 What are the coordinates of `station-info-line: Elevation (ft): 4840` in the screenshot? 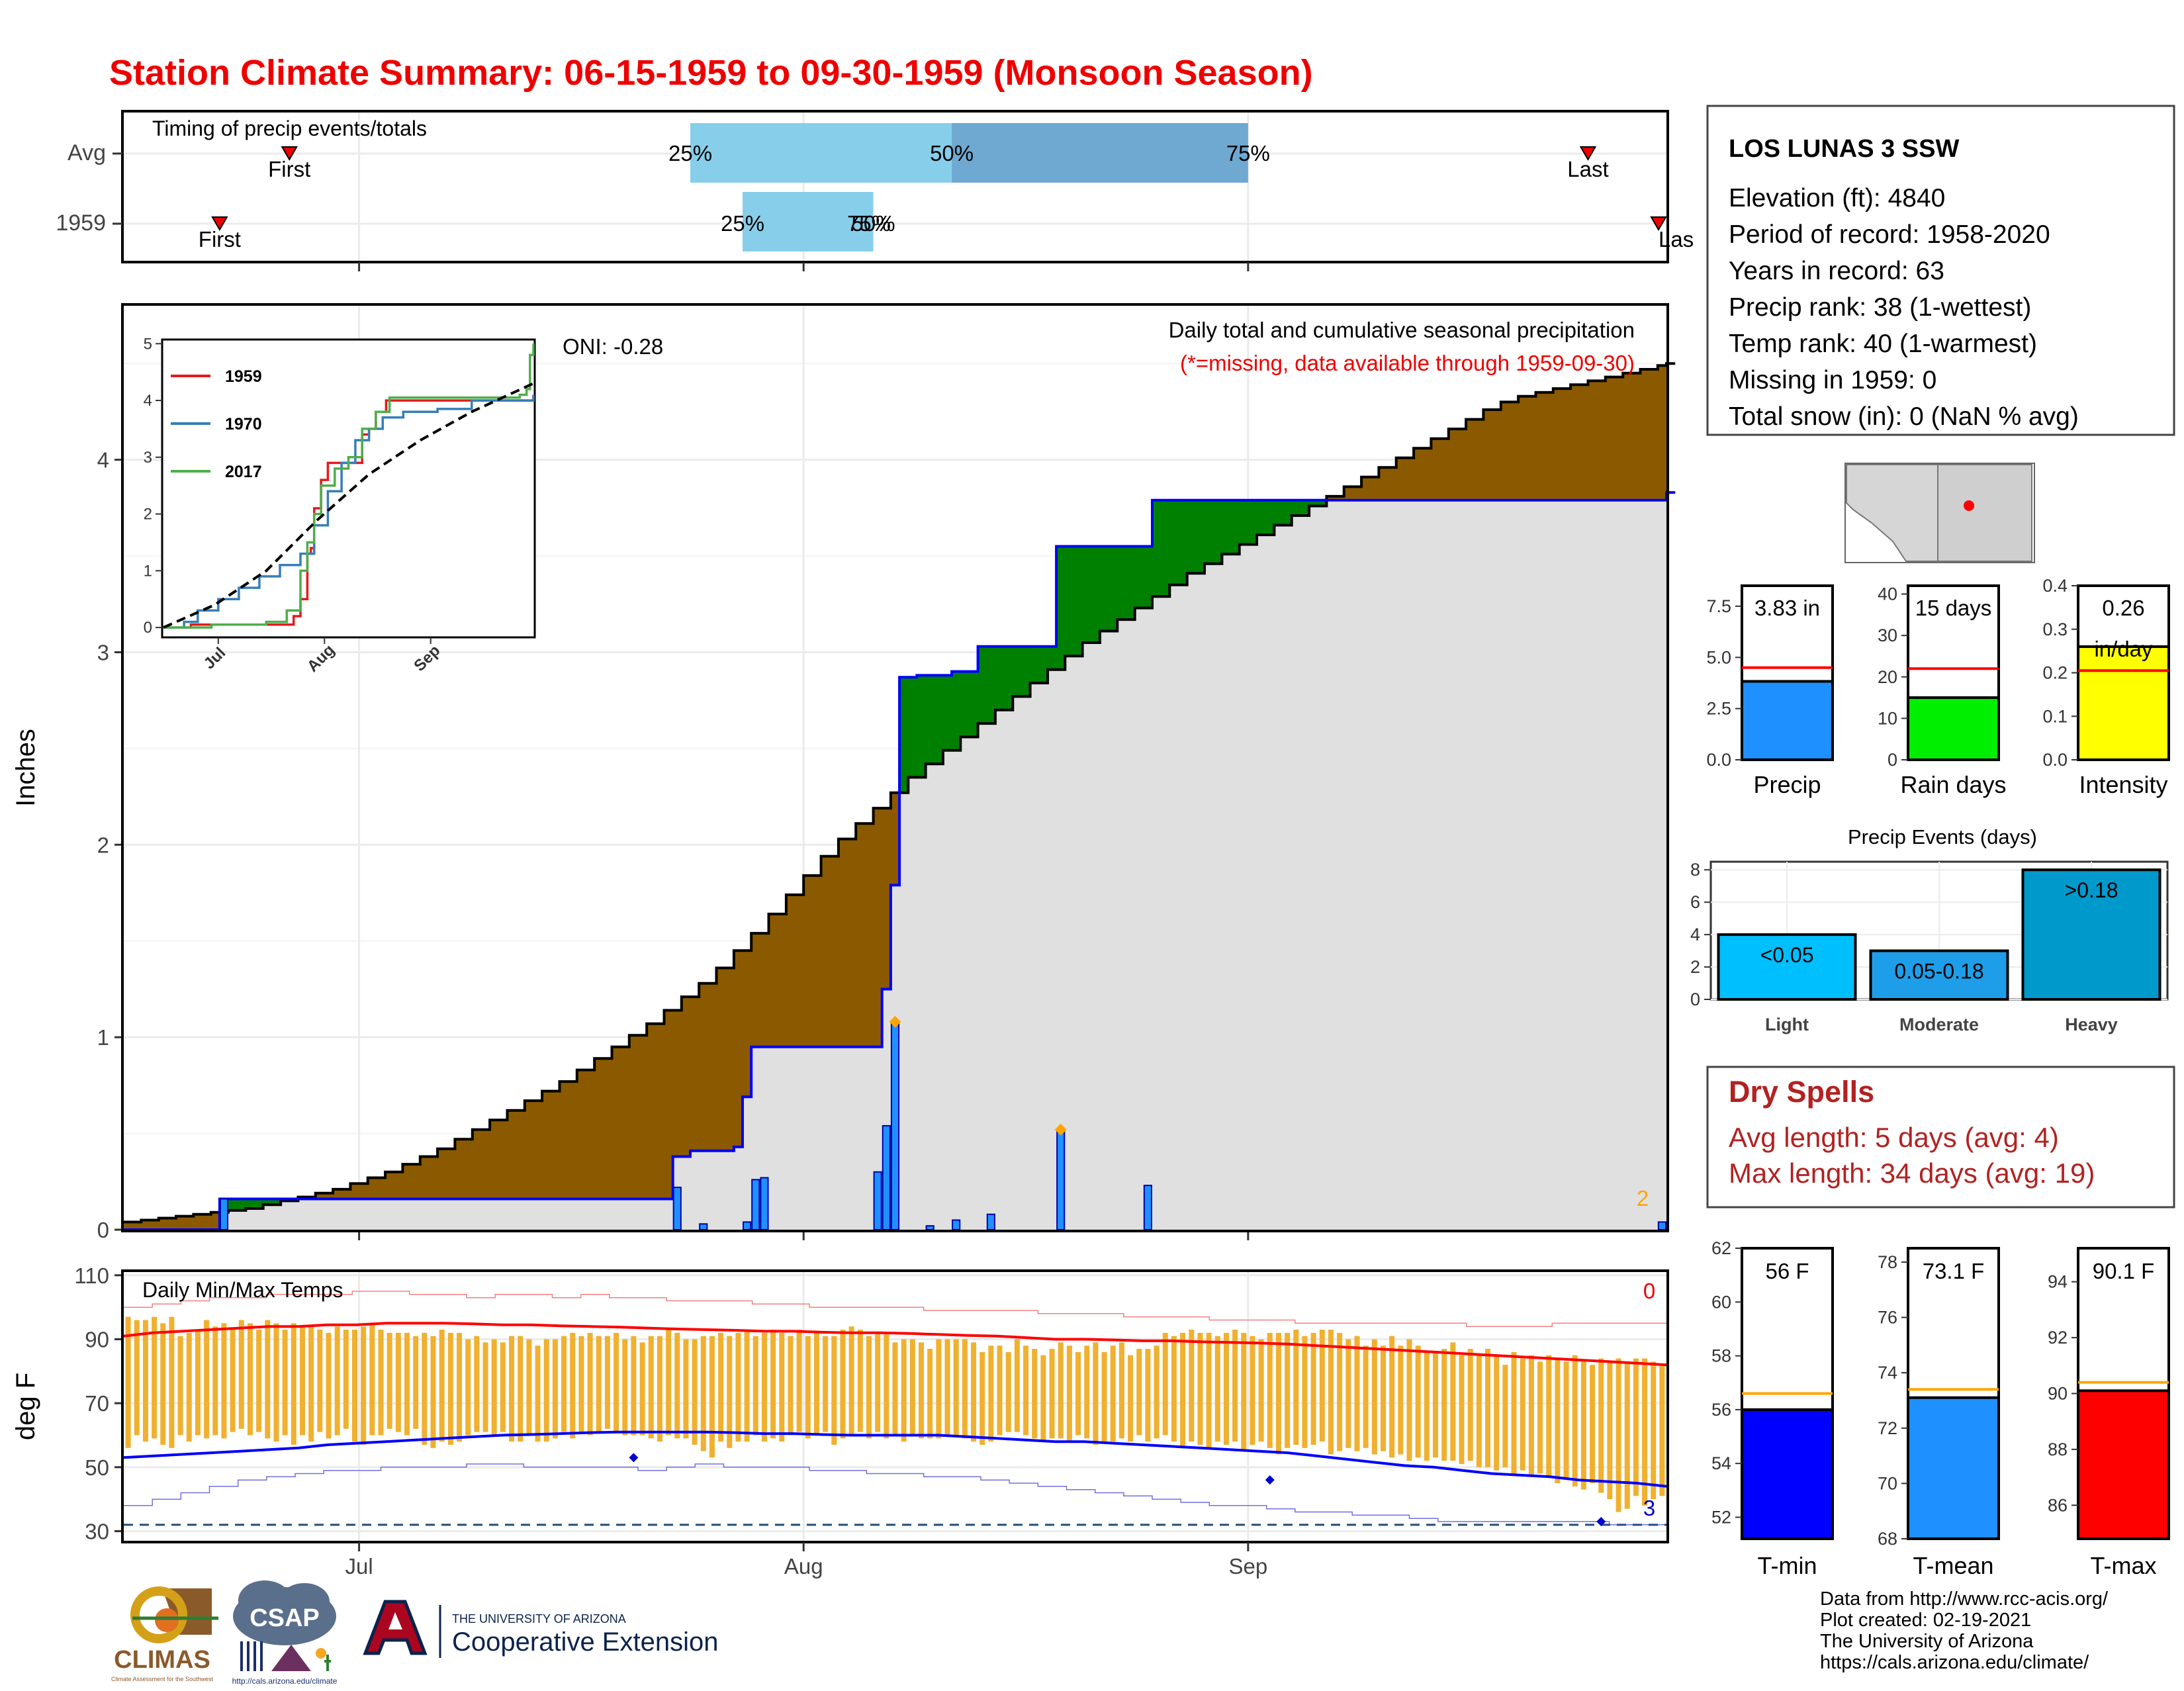 It's located at (1837, 198).